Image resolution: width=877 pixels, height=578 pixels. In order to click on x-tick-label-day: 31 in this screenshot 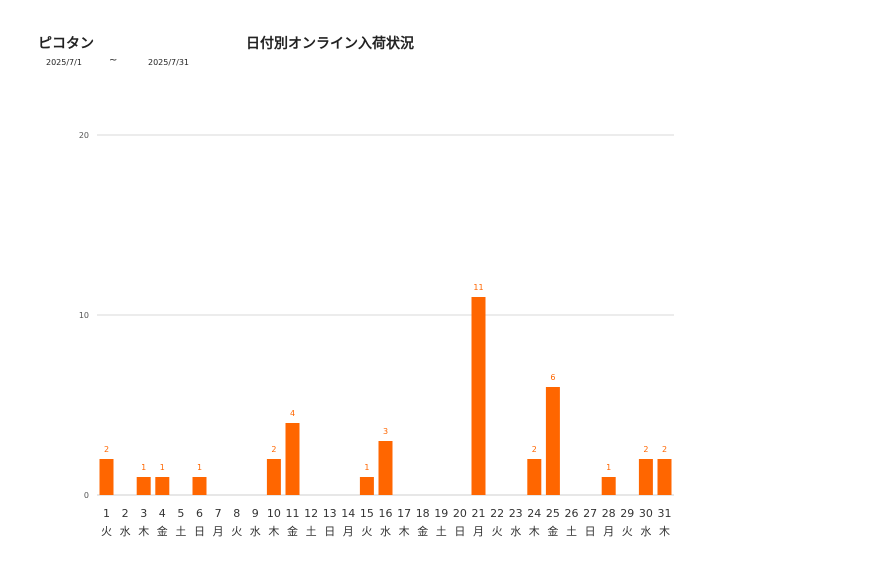, I will do `click(665, 513)`.